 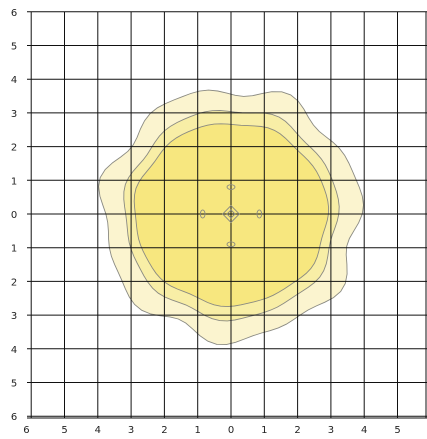 I want to click on x-tick-label: 6, so click(x=26, y=430).